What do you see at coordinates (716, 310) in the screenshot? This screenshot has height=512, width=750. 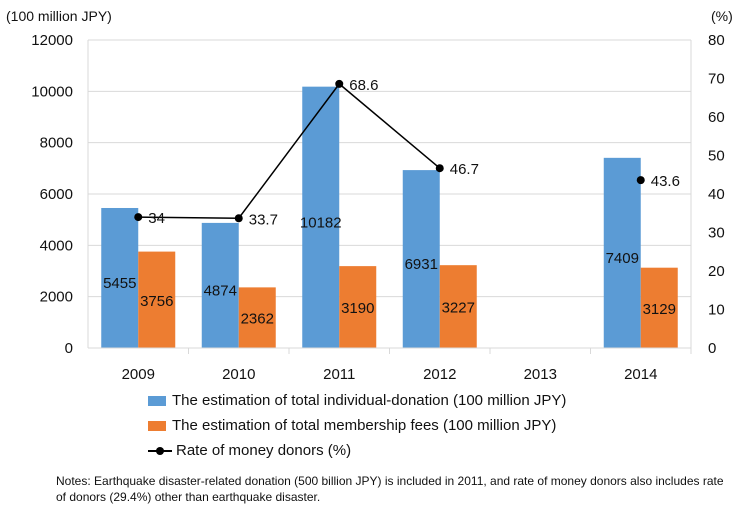 I see `right-tick-label: 10` at bounding box center [716, 310].